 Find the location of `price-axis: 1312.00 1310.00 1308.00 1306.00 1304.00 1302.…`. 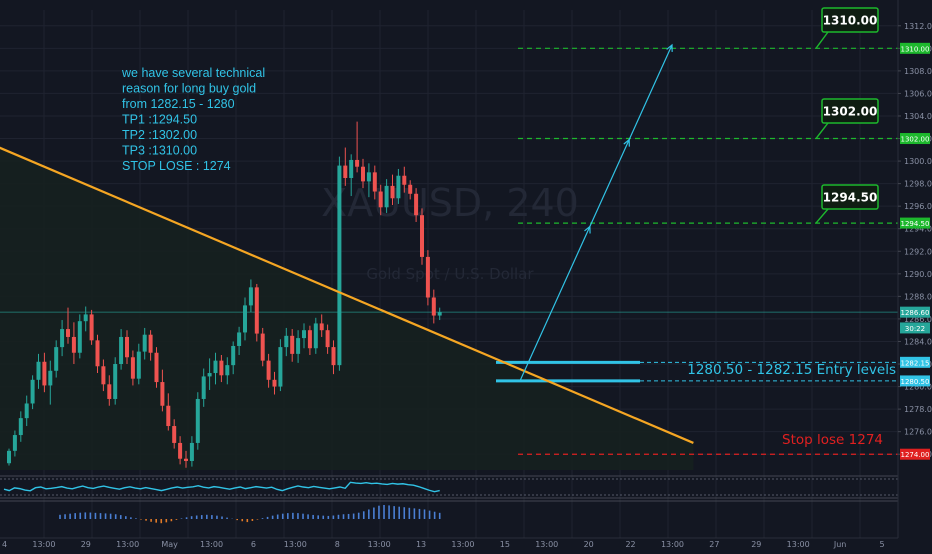

price-axis: 1312.00 1310.00 1308.00 1306.00 1304.00 1302.… is located at coordinates (914, 275).